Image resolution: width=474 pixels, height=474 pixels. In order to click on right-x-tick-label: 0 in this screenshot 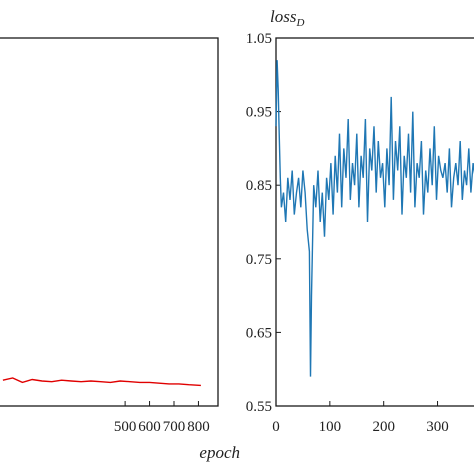, I will do `click(276, 427)`.